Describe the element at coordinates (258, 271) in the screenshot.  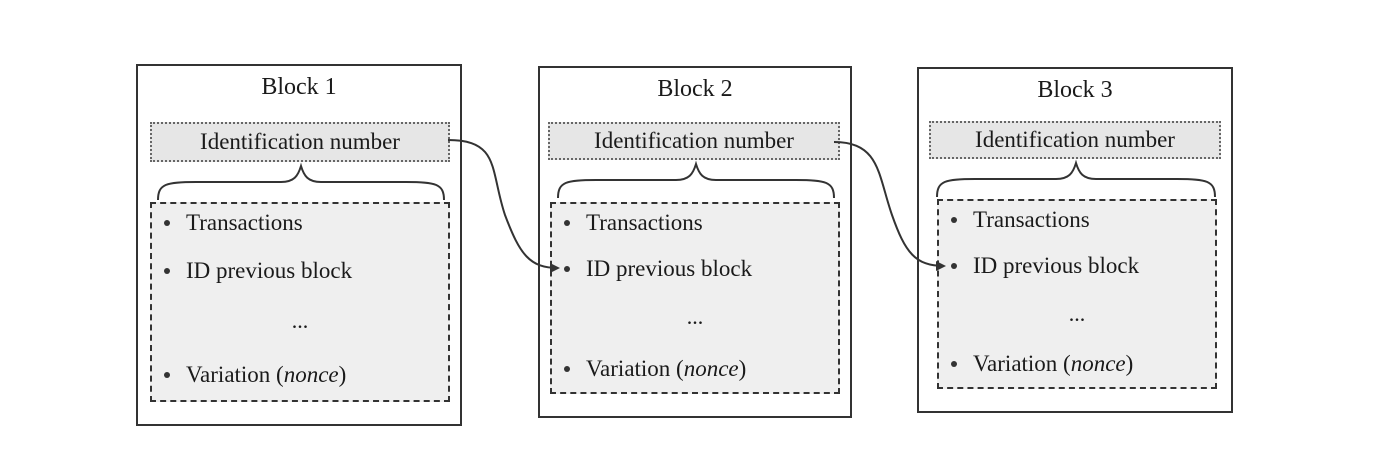
I see `block-1-item-previous-id: ID previous block` at that location.